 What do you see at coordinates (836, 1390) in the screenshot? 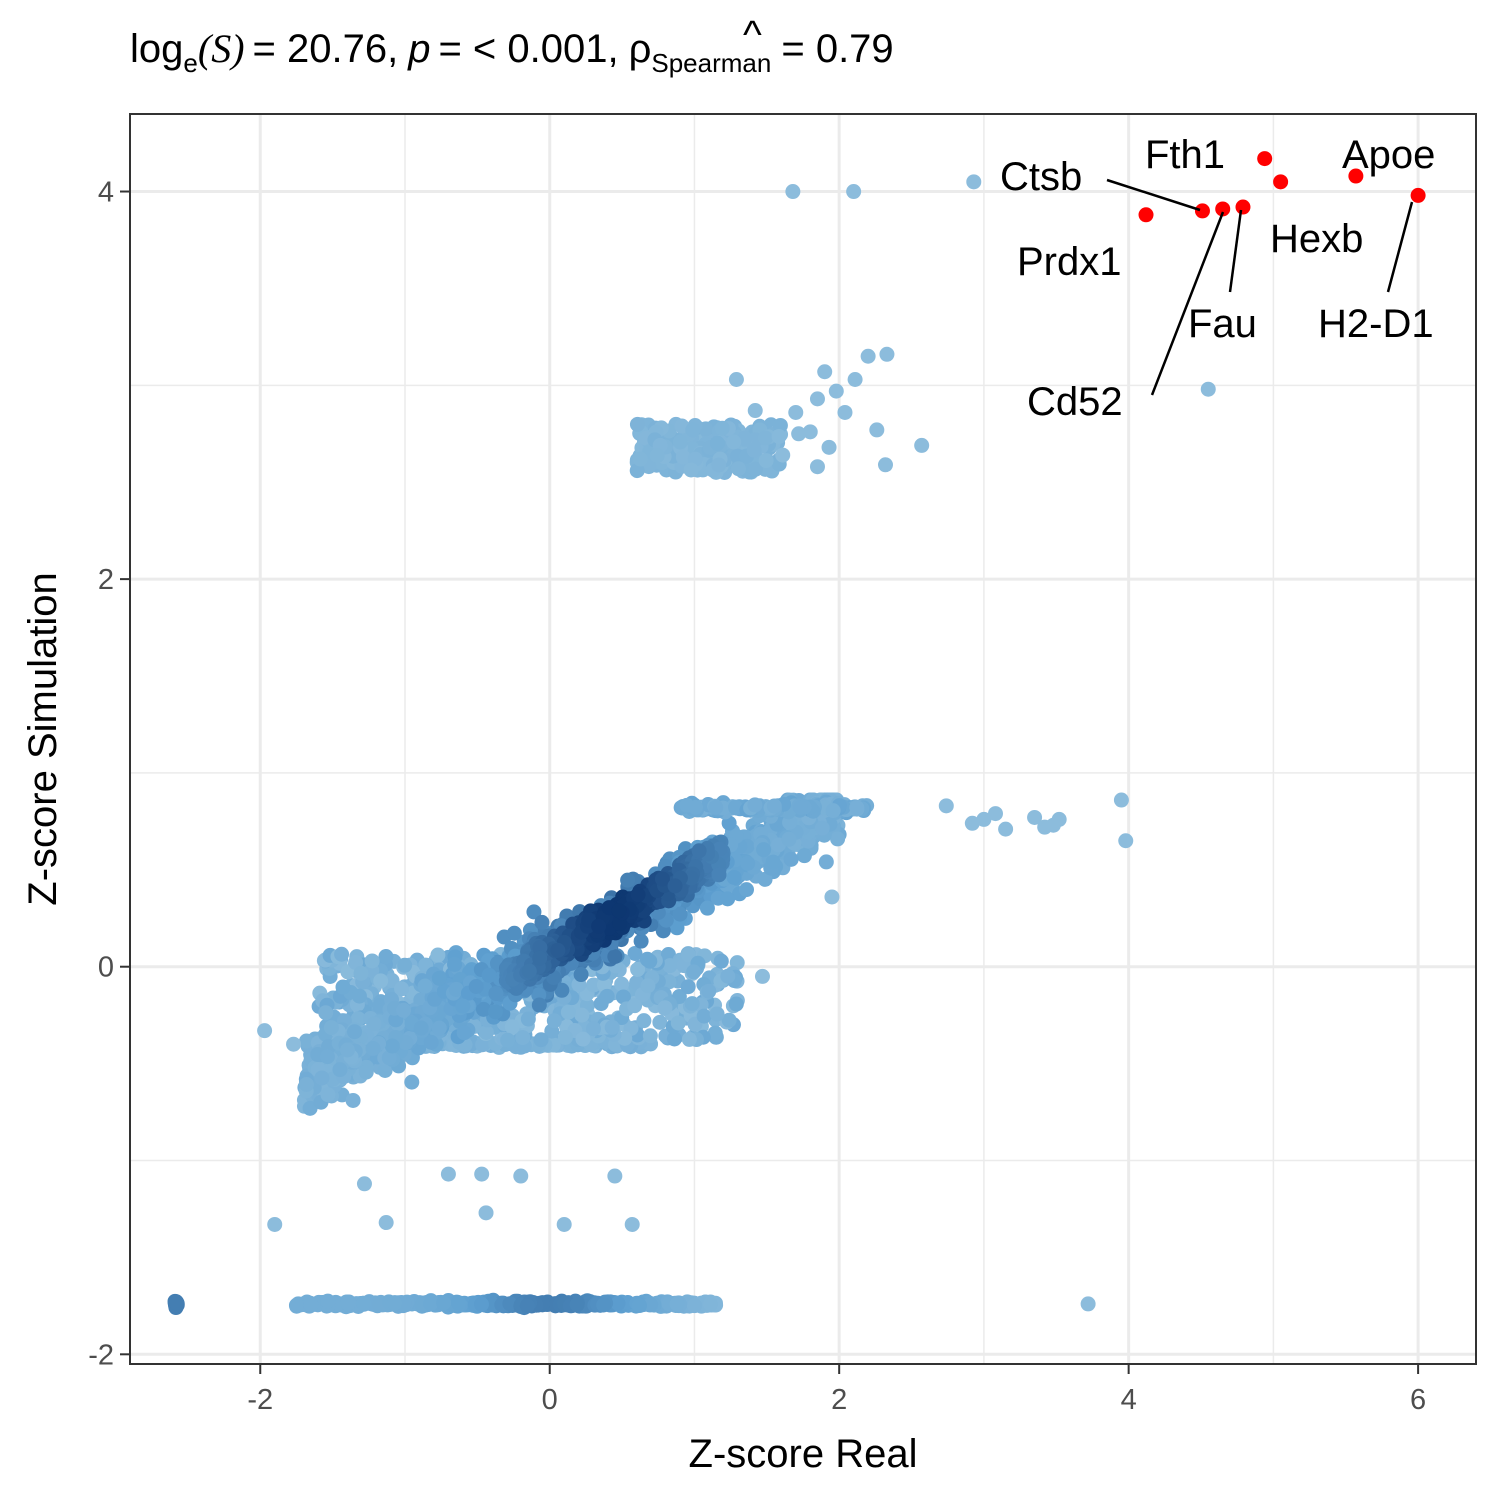
I see `x-axis: -2 0 2 4 6` at bounding box center [836, 1390].